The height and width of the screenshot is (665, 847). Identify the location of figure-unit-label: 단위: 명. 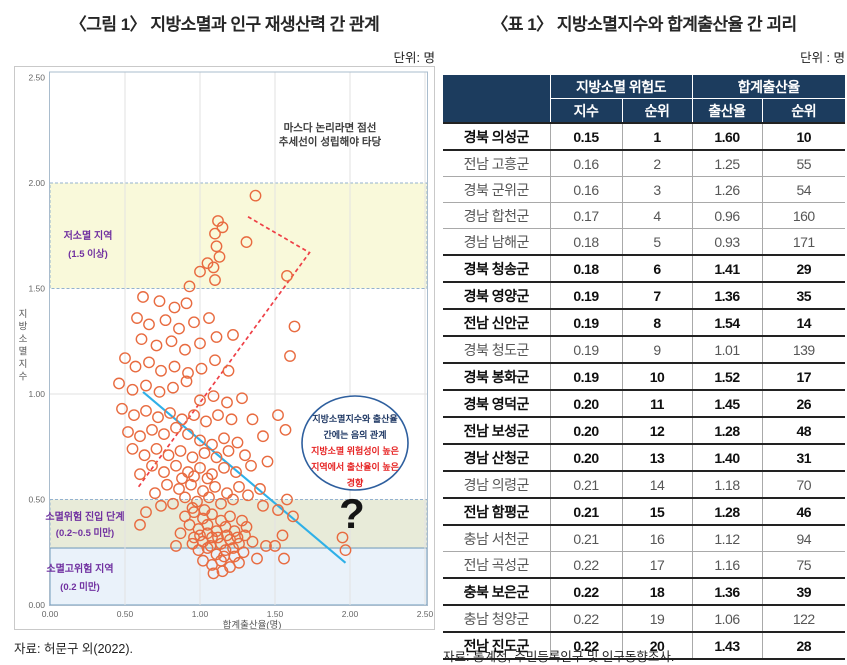
(414, 58).